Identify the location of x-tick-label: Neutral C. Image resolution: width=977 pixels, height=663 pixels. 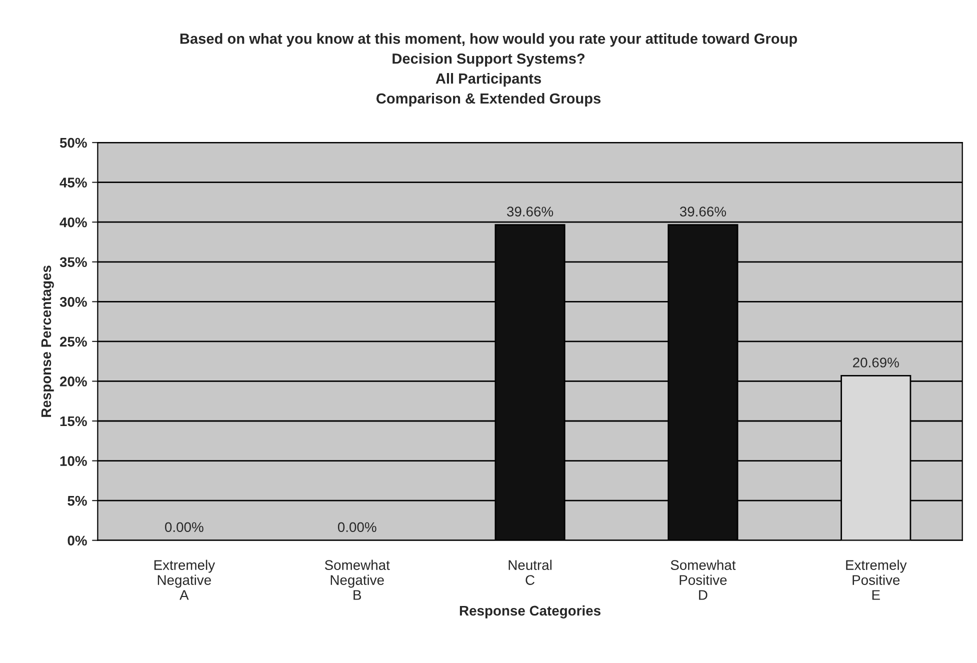
(530, 572).